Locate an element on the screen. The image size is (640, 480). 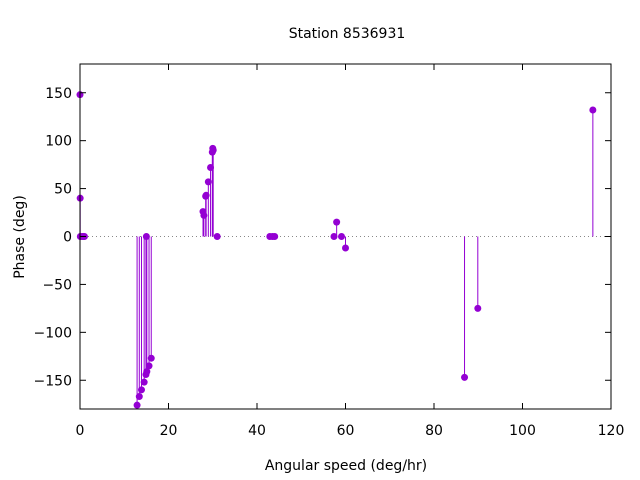
x-tick-label: 100 is located at coordinates (522, 431).